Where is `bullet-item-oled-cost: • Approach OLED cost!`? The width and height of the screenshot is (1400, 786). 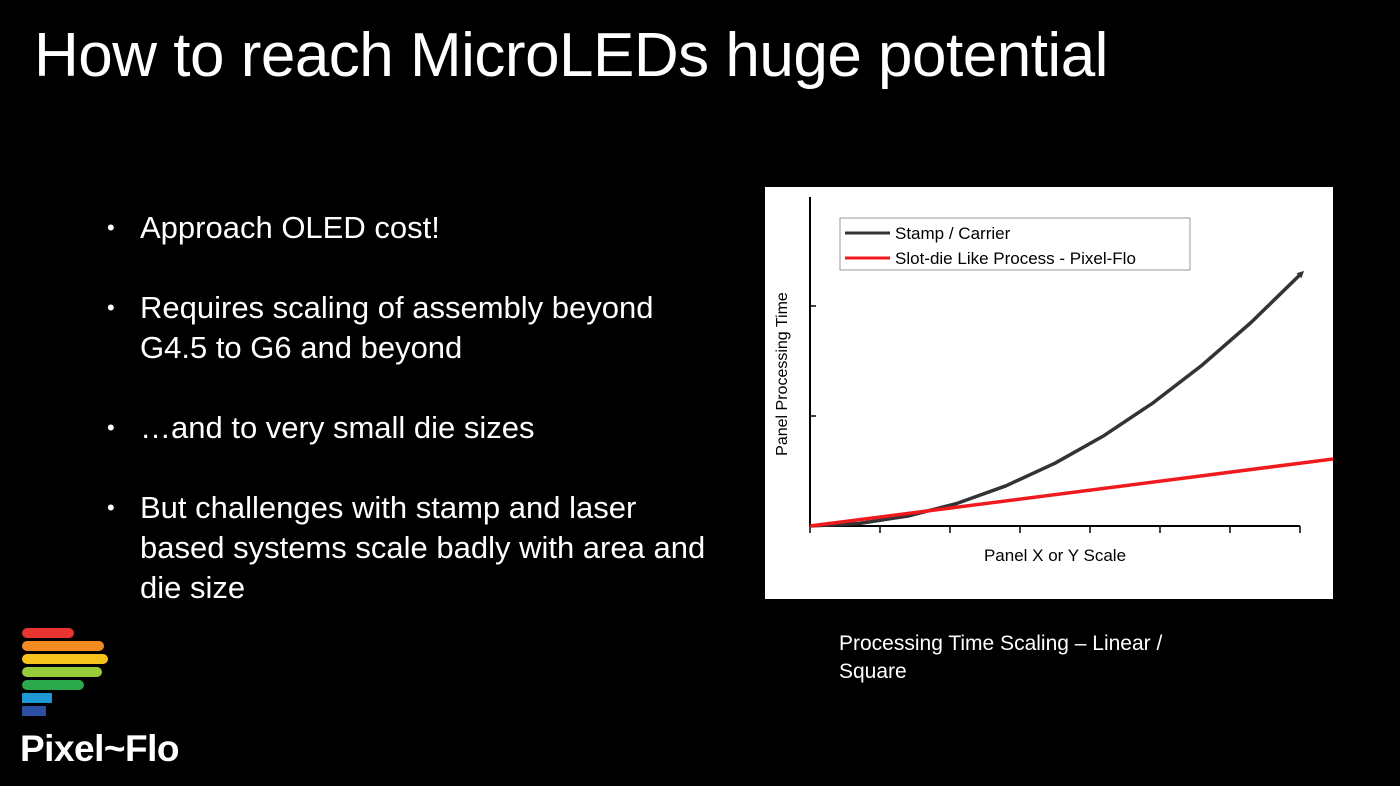
bullet-item-oled-cost: • Approach OLED cost! is located at coordinates (410, 228).